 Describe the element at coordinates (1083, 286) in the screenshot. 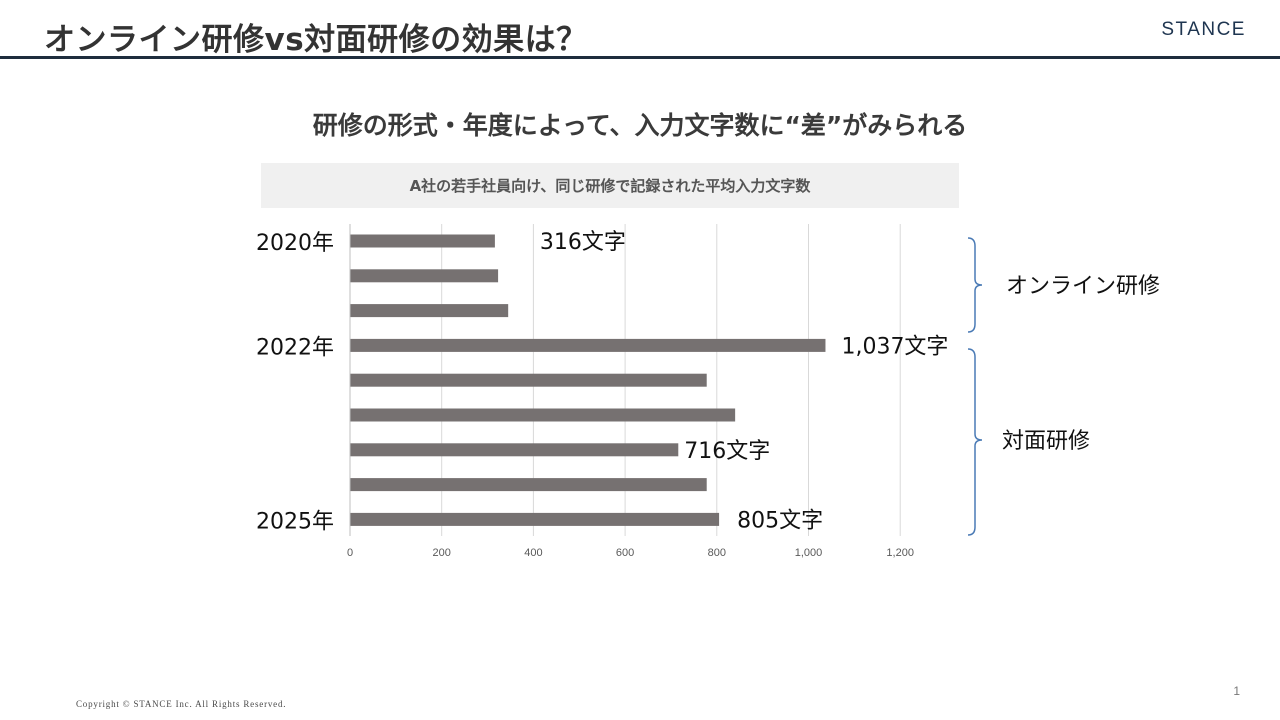

I see `group-label: オンライン研修` at that location.